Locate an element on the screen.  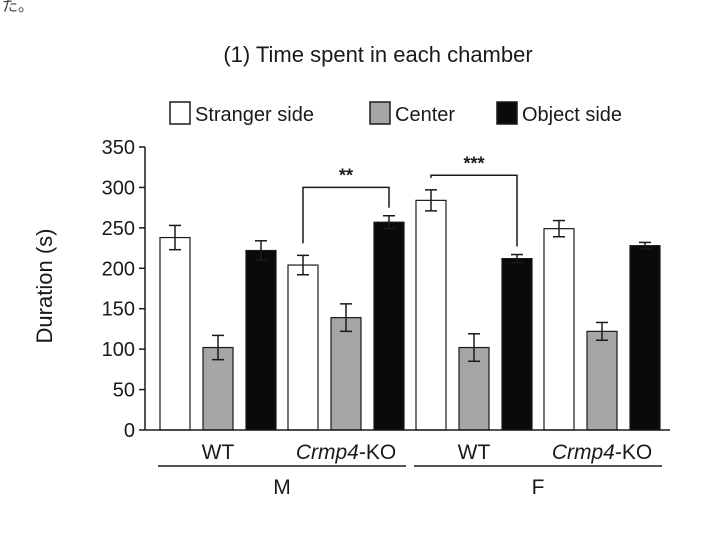
legend-label: Stranger side is located at coordinates (254, 115).